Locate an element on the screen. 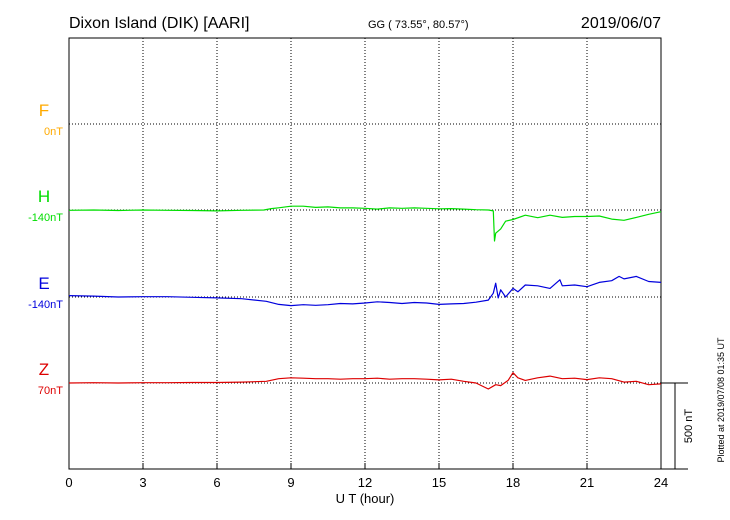 This screenshot has height=520, width=730. component-baseline-z: 70nT is located at coordinates (50, 391).